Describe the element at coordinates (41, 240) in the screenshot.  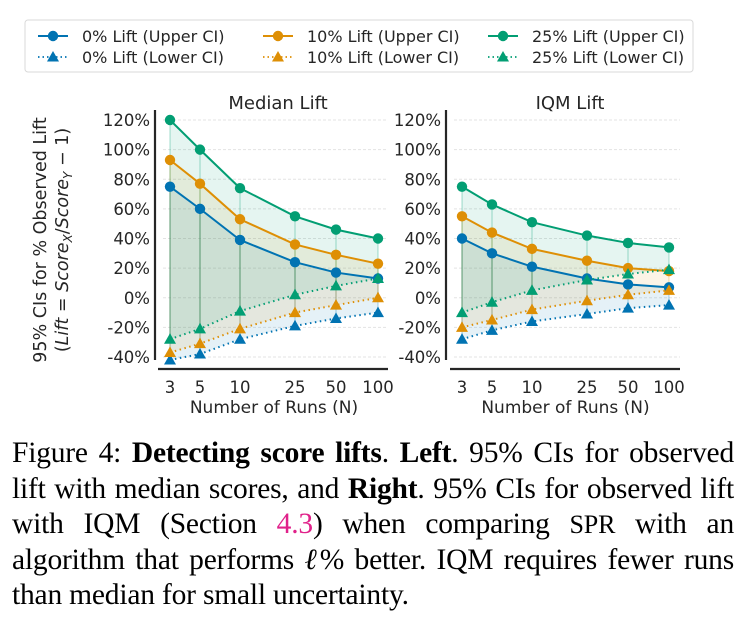
I see `y-axis-label-line1: 95% CIs for % Observed Lift` at that location.